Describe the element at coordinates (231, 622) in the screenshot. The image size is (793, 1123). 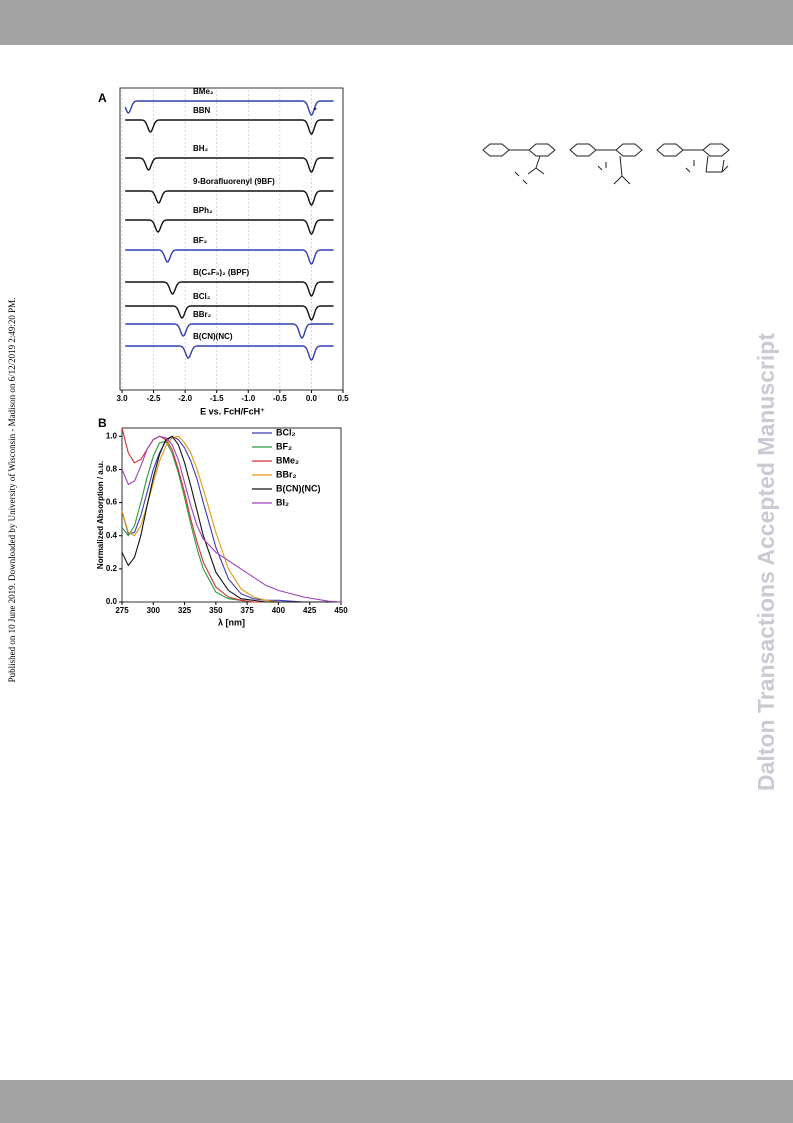
I see `x-axis-label: λ [nm]` at that location.